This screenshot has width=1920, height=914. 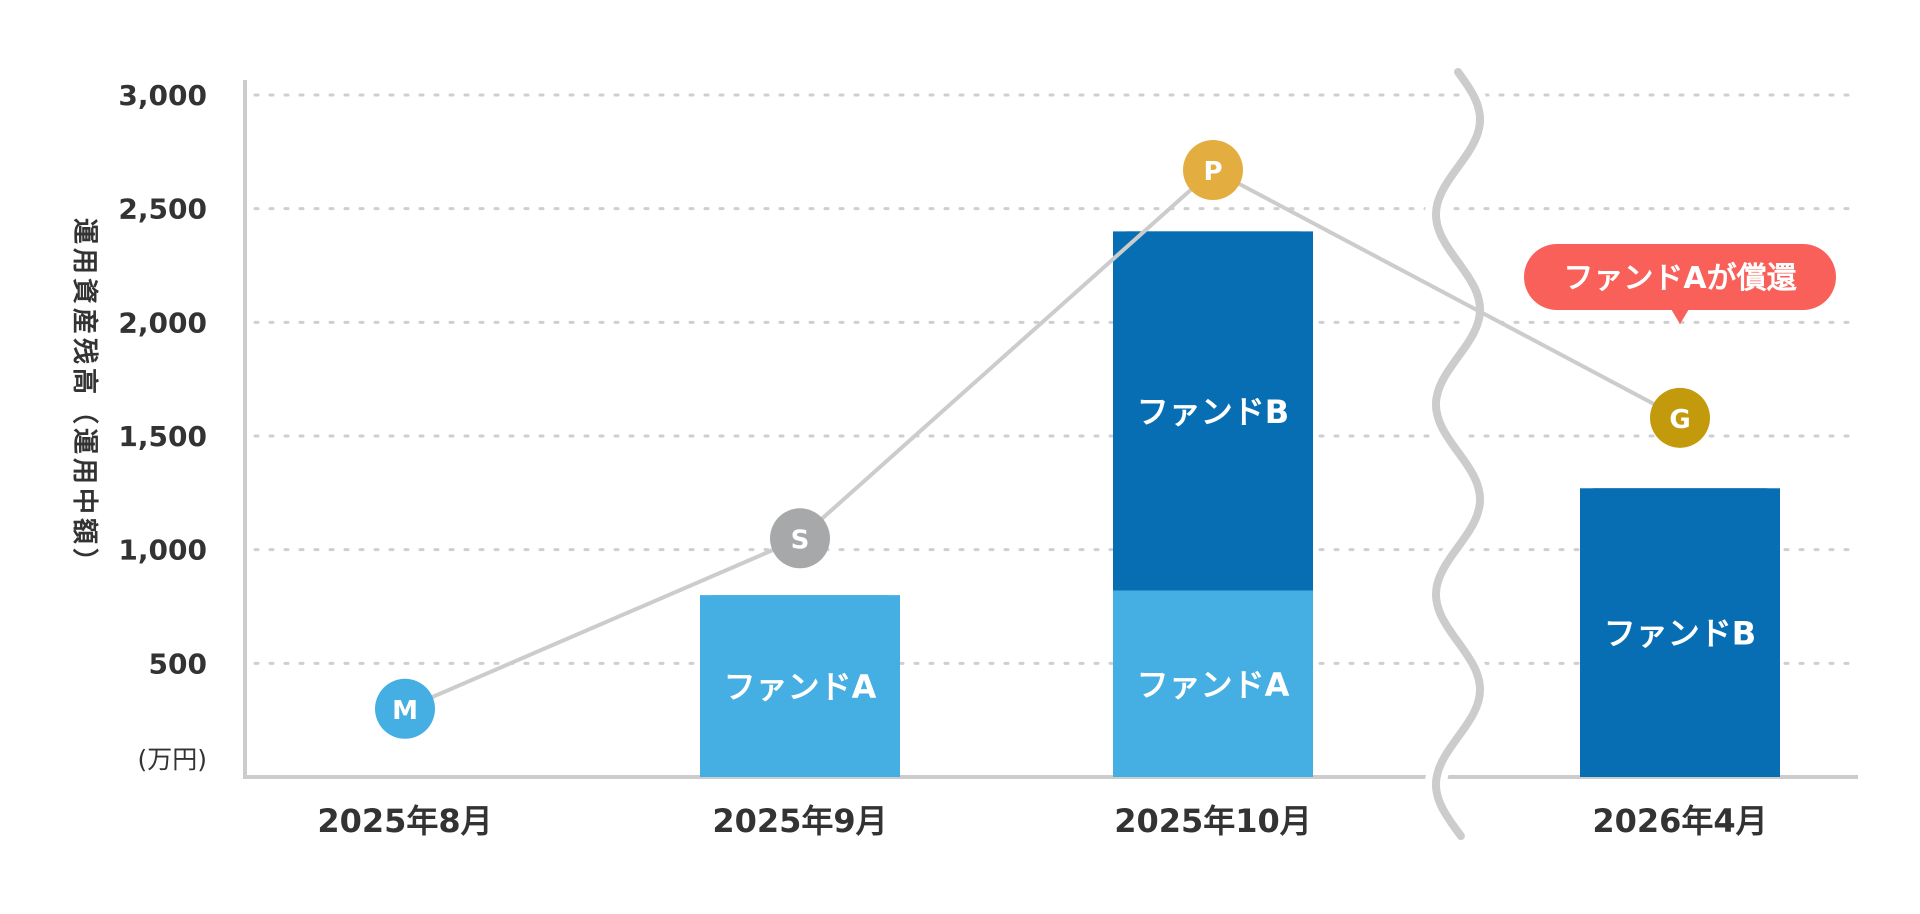 I want to click on y-tick-label: 3,000, so click(x=162, y=95).